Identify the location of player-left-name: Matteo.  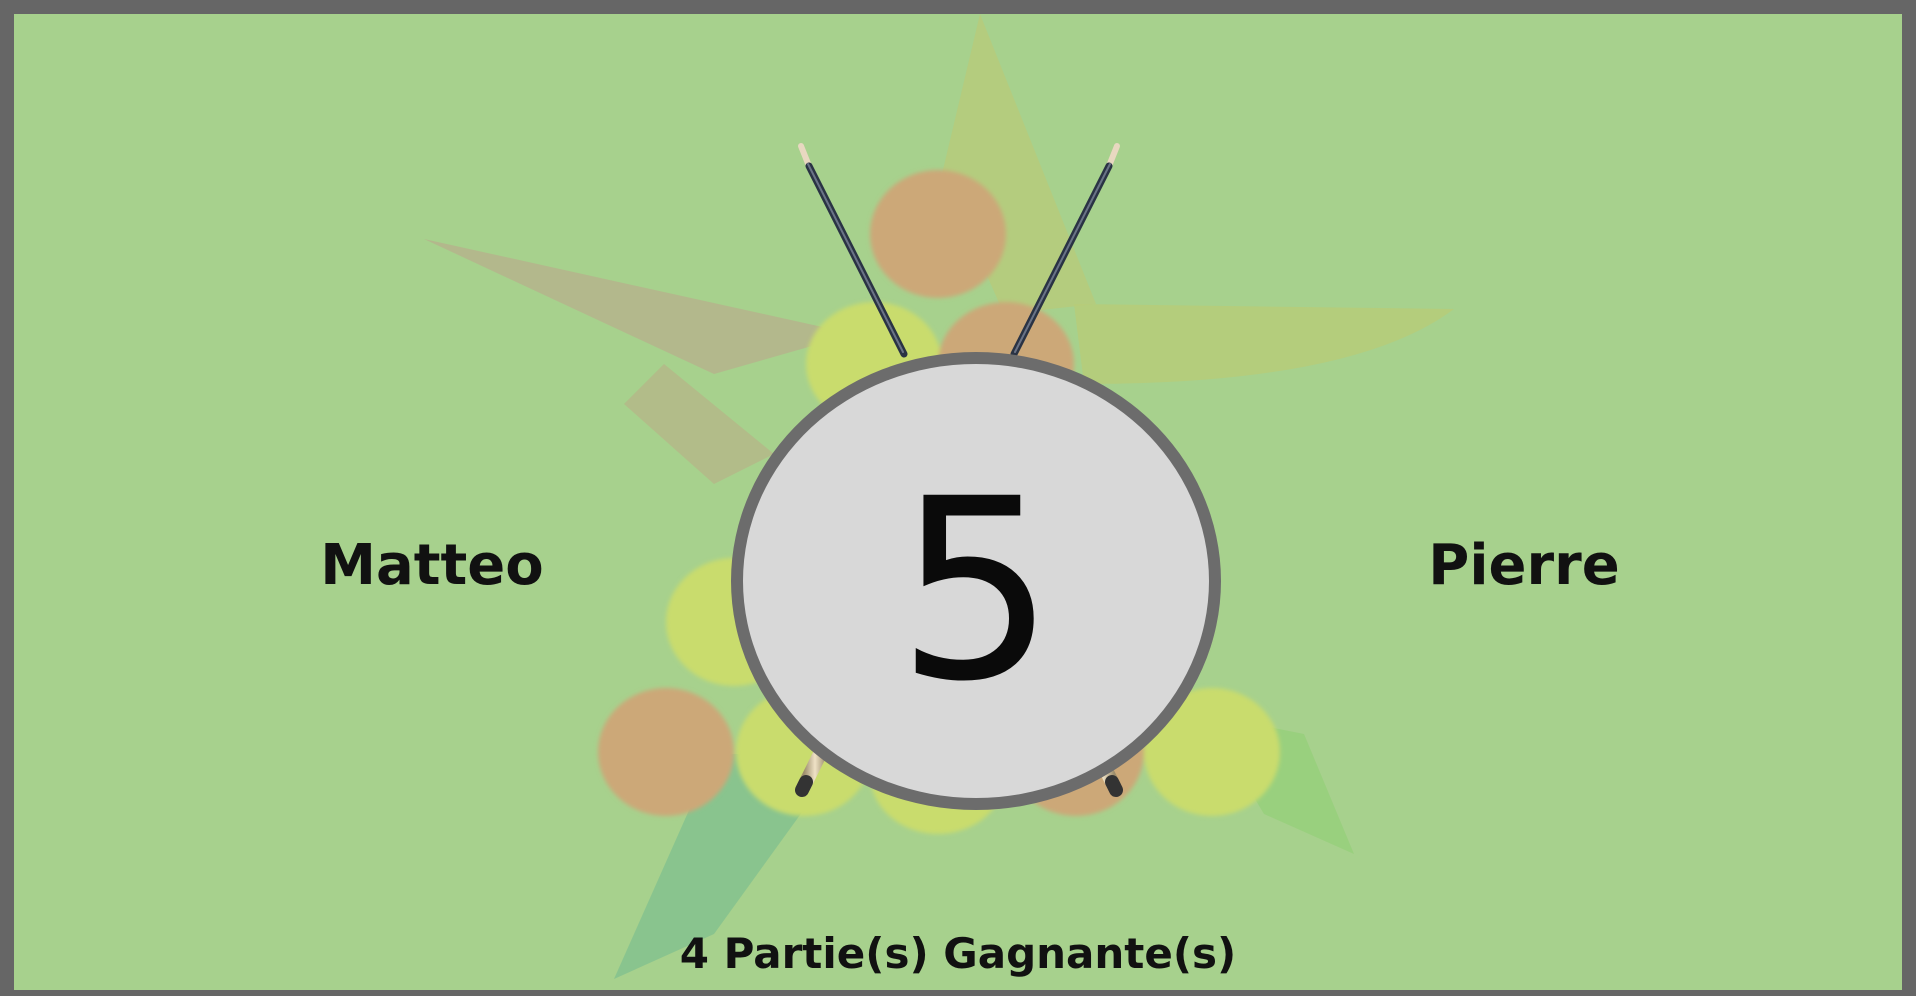
(432, 565).